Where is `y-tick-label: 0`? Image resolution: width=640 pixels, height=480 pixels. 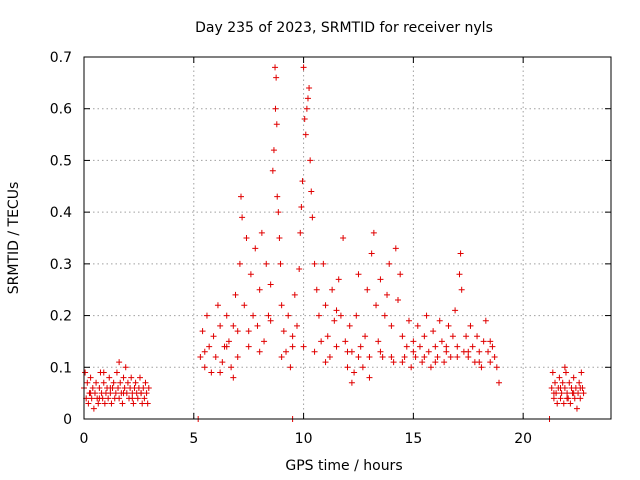 y-tick-label: 0 is located at coordinates (67, 420).